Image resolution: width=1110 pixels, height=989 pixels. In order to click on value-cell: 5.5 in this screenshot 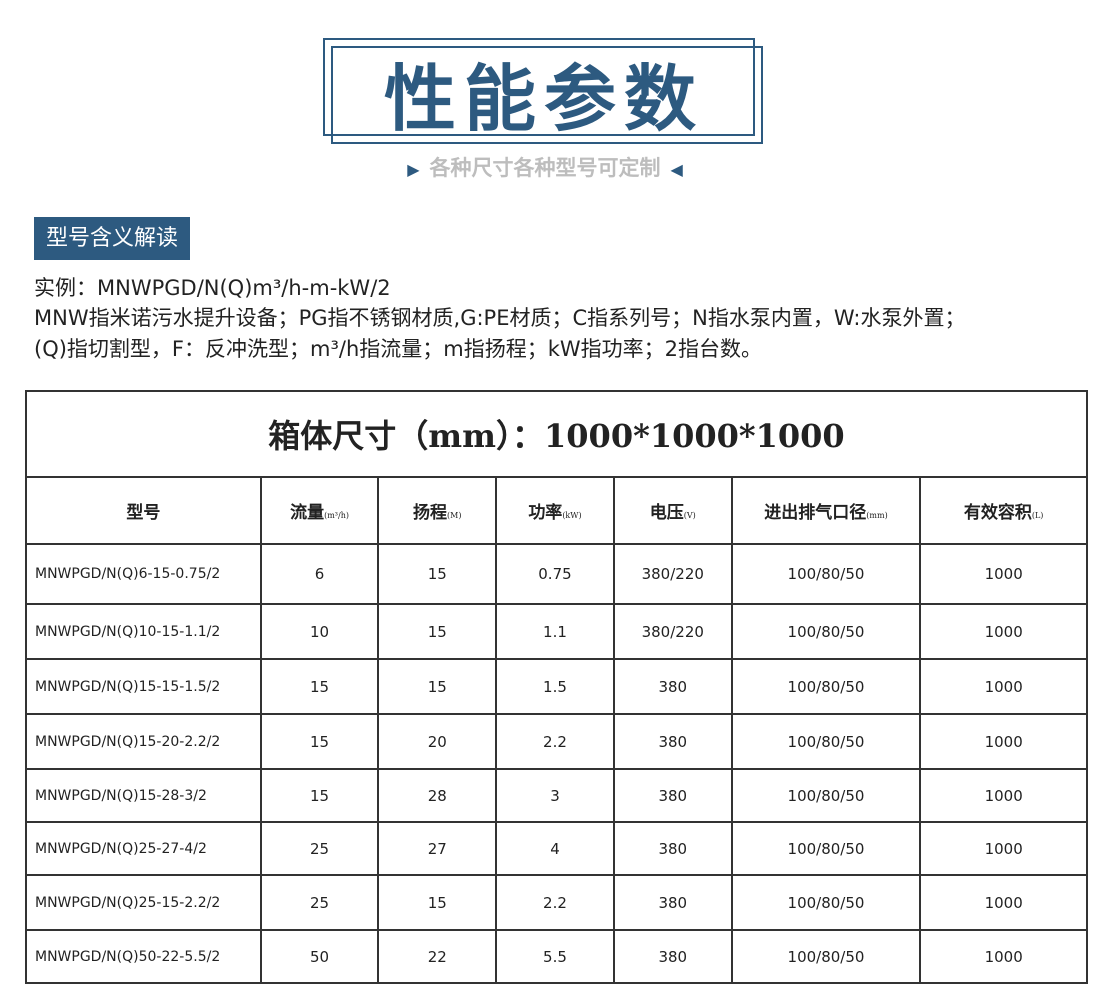, I will do `click(555, 956)`.